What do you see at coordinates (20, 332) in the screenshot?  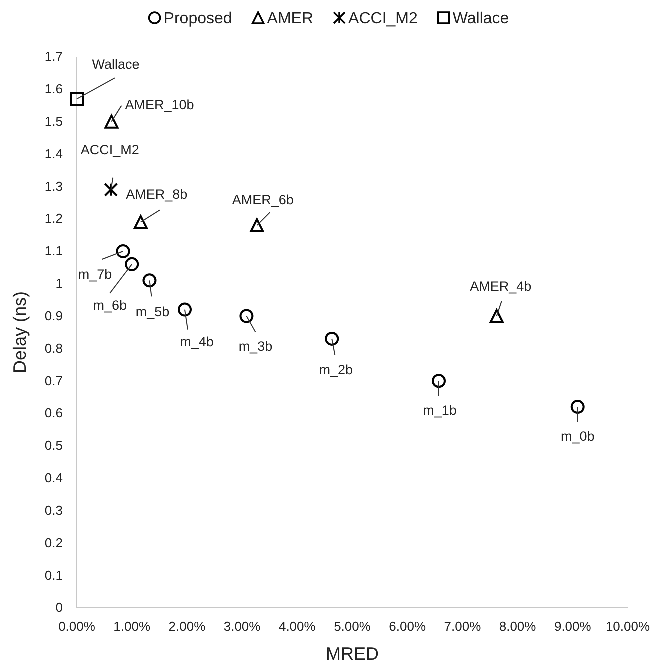 I see `y-axis-title: Delay (ns)` at bounding box center [20, 332].